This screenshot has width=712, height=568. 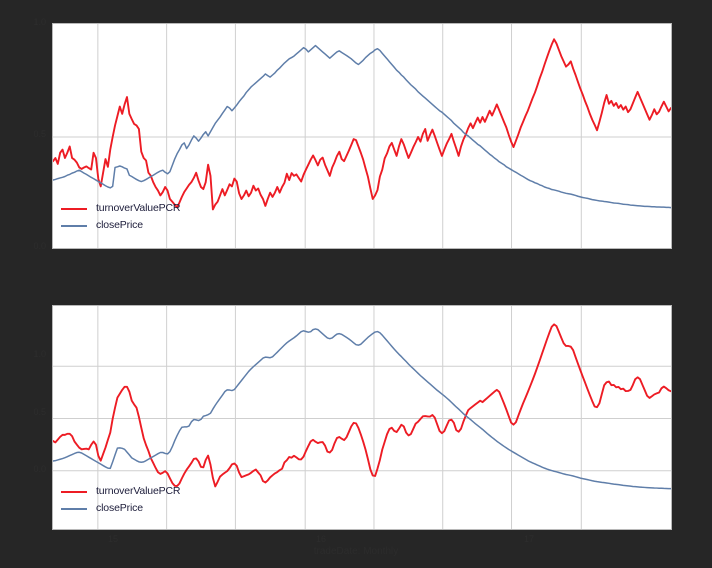 What do you see at coordinates (113, 539) in the screenshot?
I see `xtick-0: 15` at bounding box center [113, 539].